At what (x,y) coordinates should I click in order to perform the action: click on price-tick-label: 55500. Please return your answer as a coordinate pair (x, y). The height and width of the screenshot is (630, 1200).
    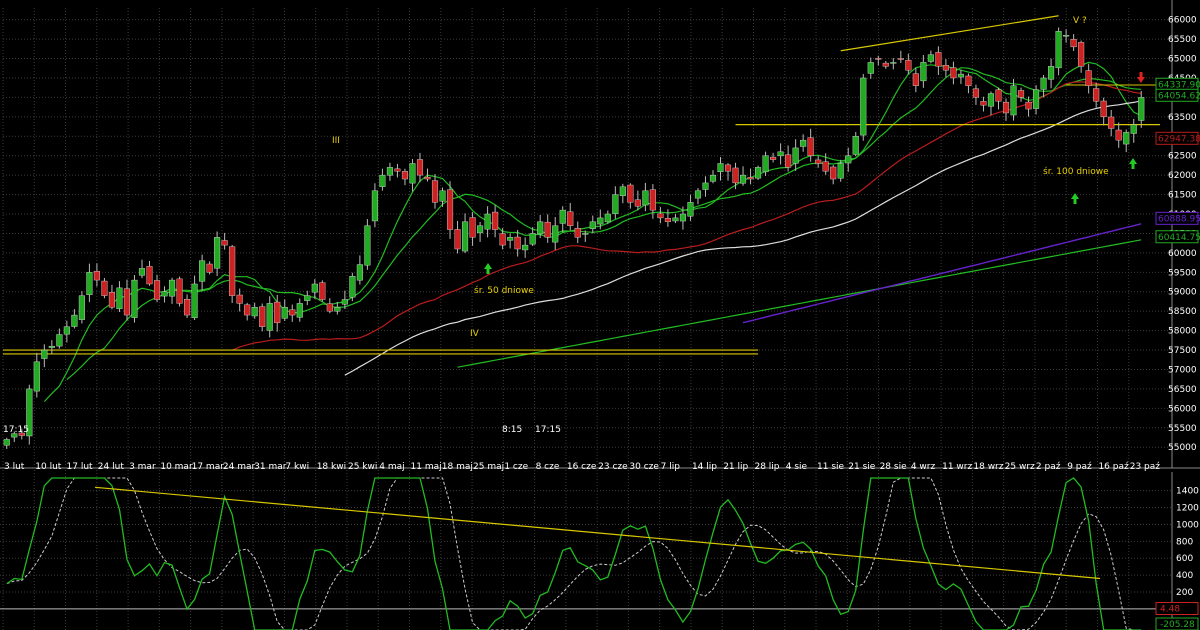
    Looking at the image, I should click on (1182, 429).